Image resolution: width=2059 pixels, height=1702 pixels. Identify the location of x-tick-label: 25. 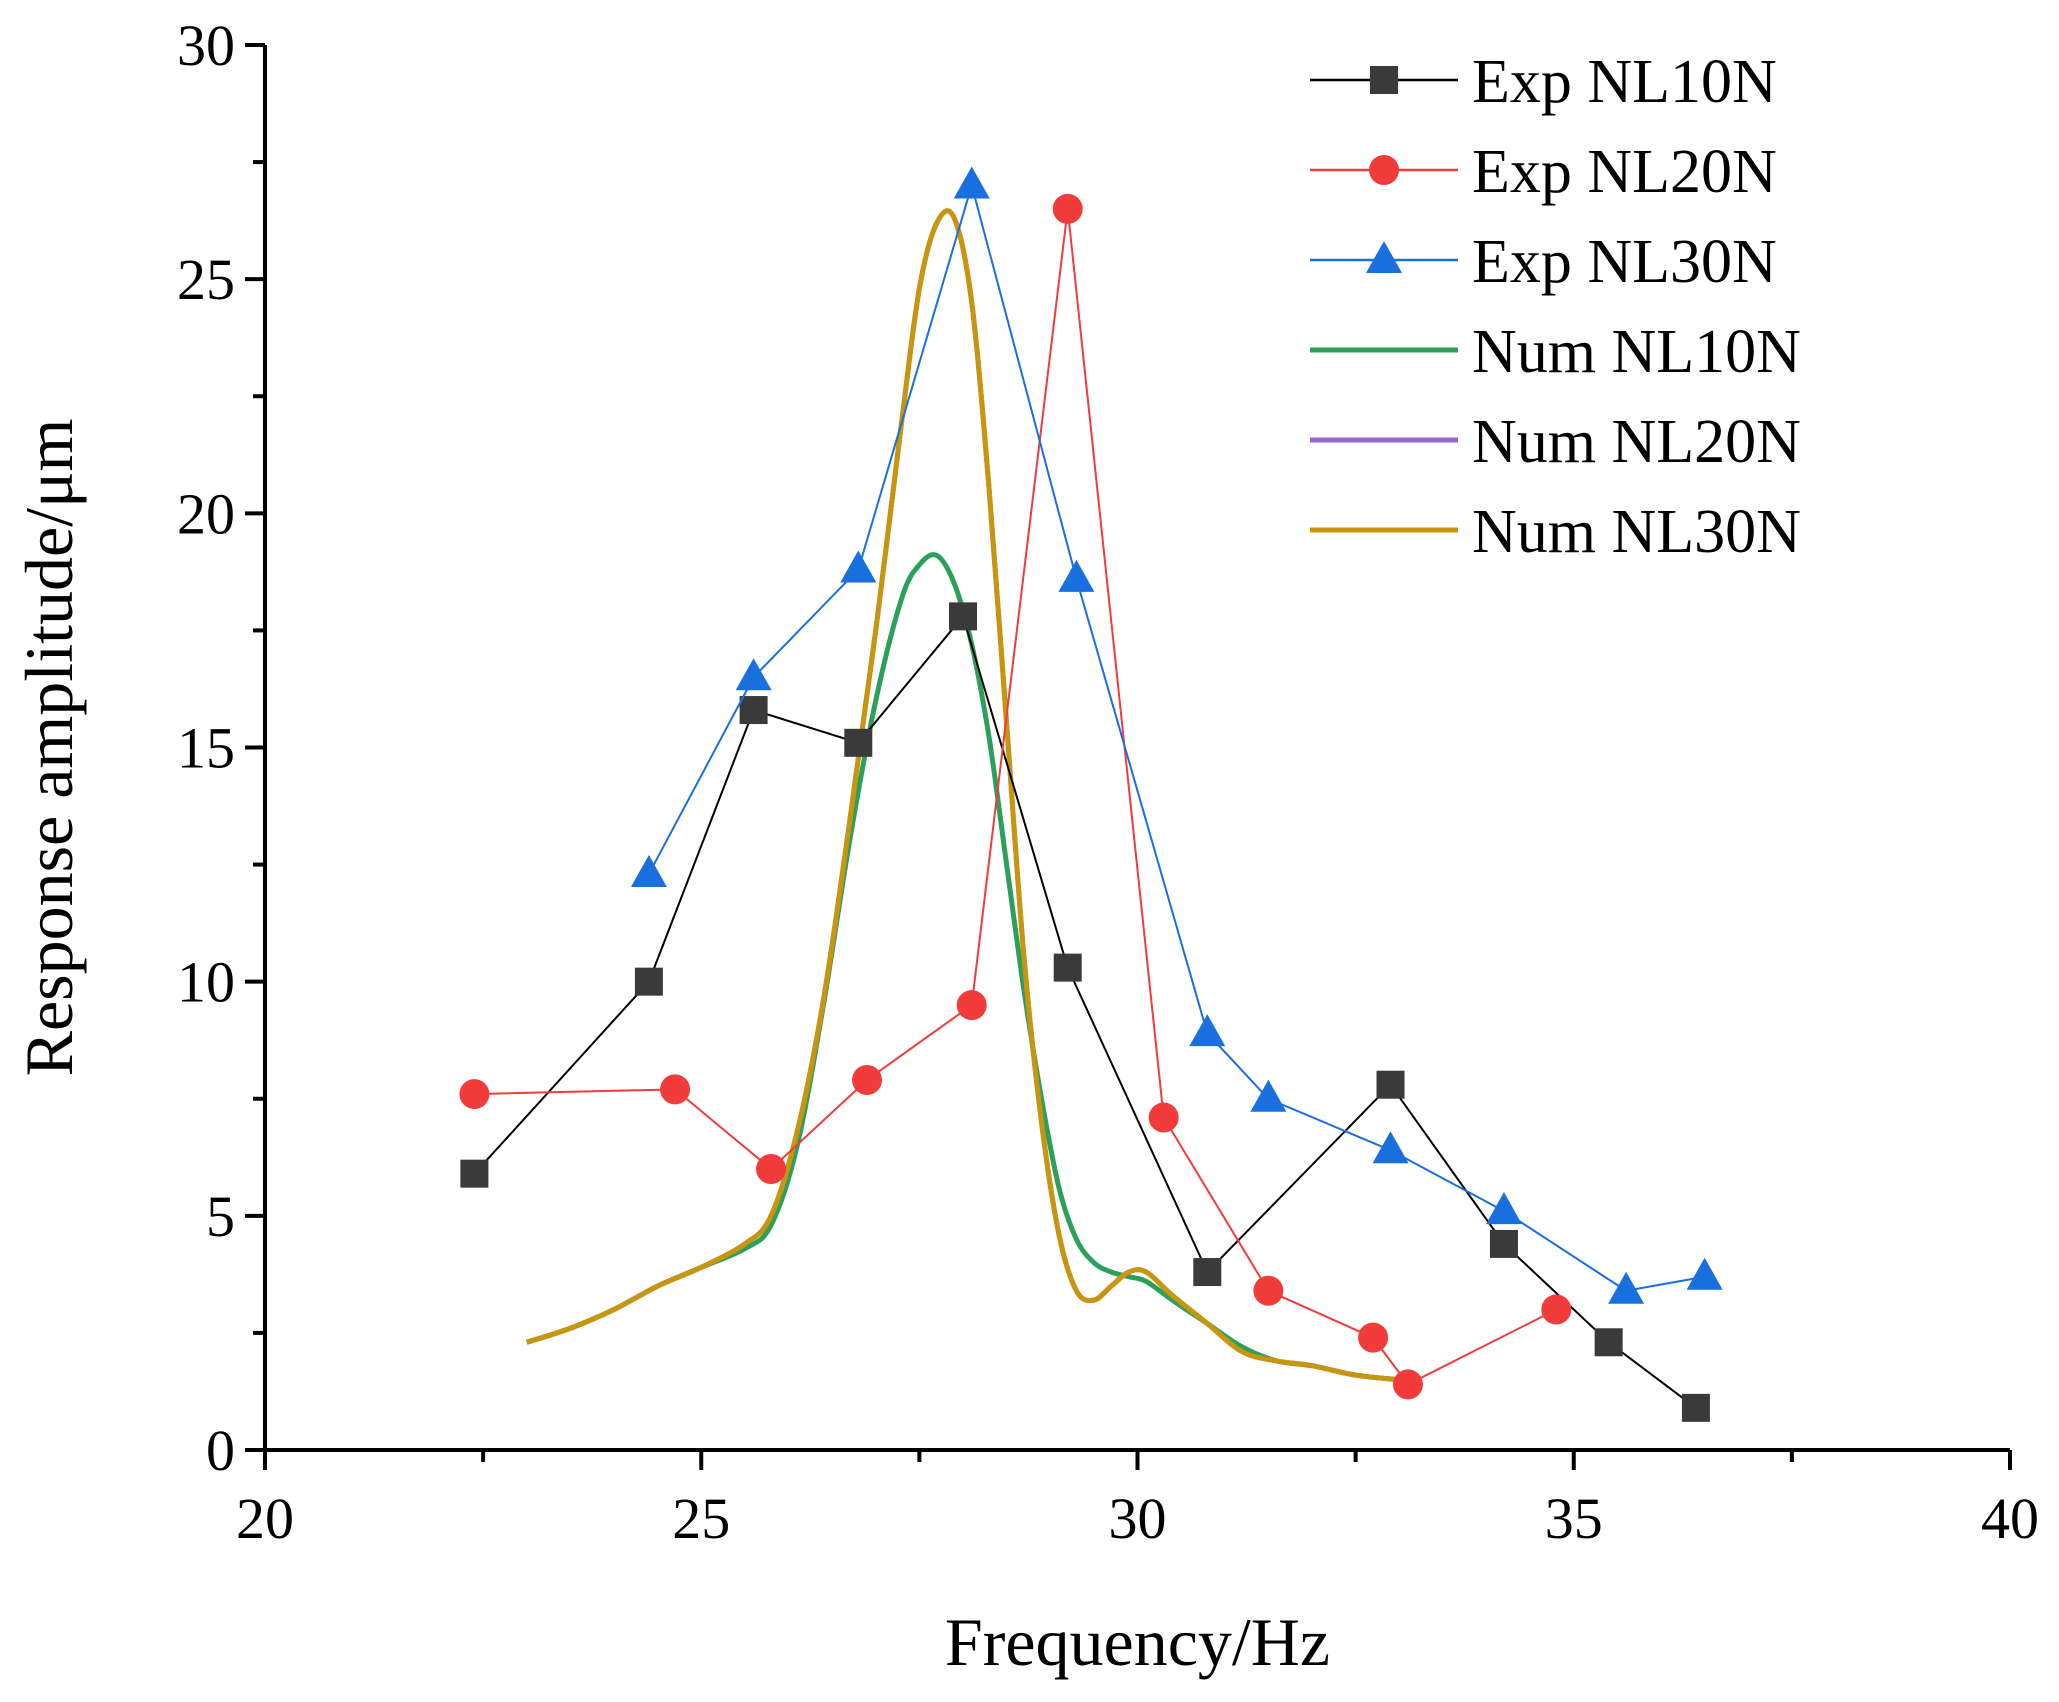
(701, 1518).